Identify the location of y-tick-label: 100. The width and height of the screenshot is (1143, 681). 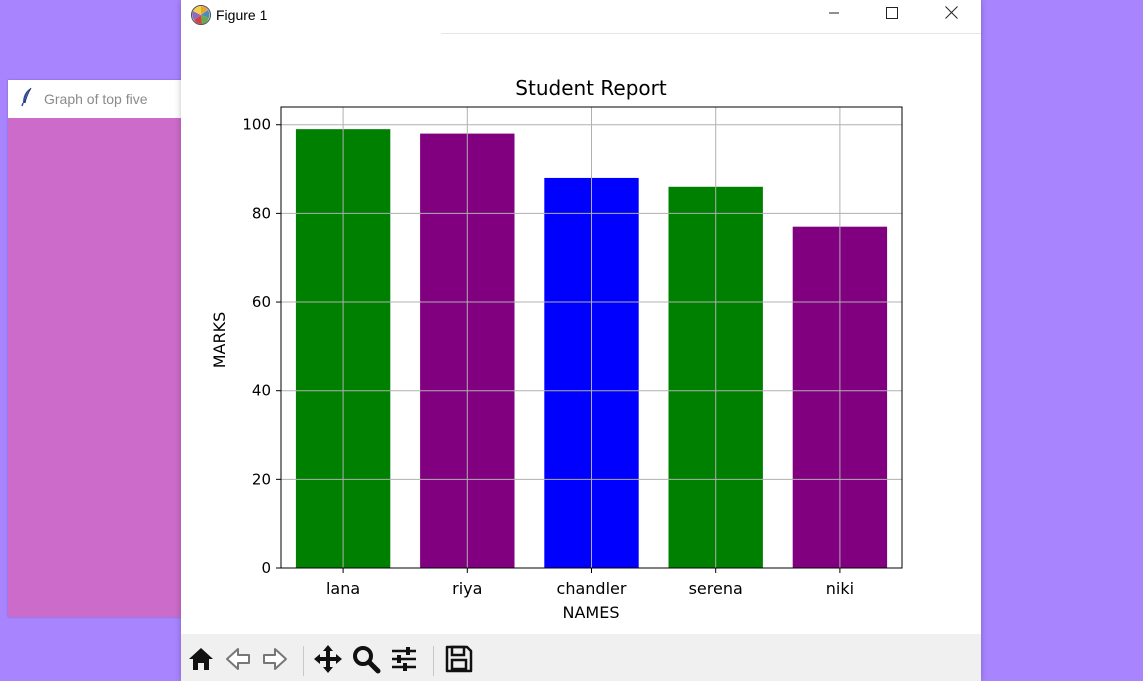
(256, 125).